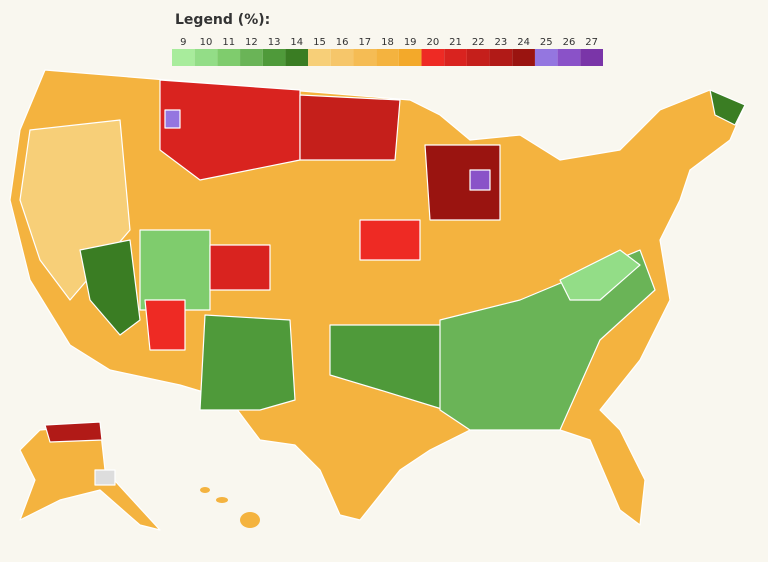 This screenshot has height=562, width=768. What do you see at coordinates (478, 42) in the screenshot?
I see `legend-label: 22` at bounding box center [478, 42].